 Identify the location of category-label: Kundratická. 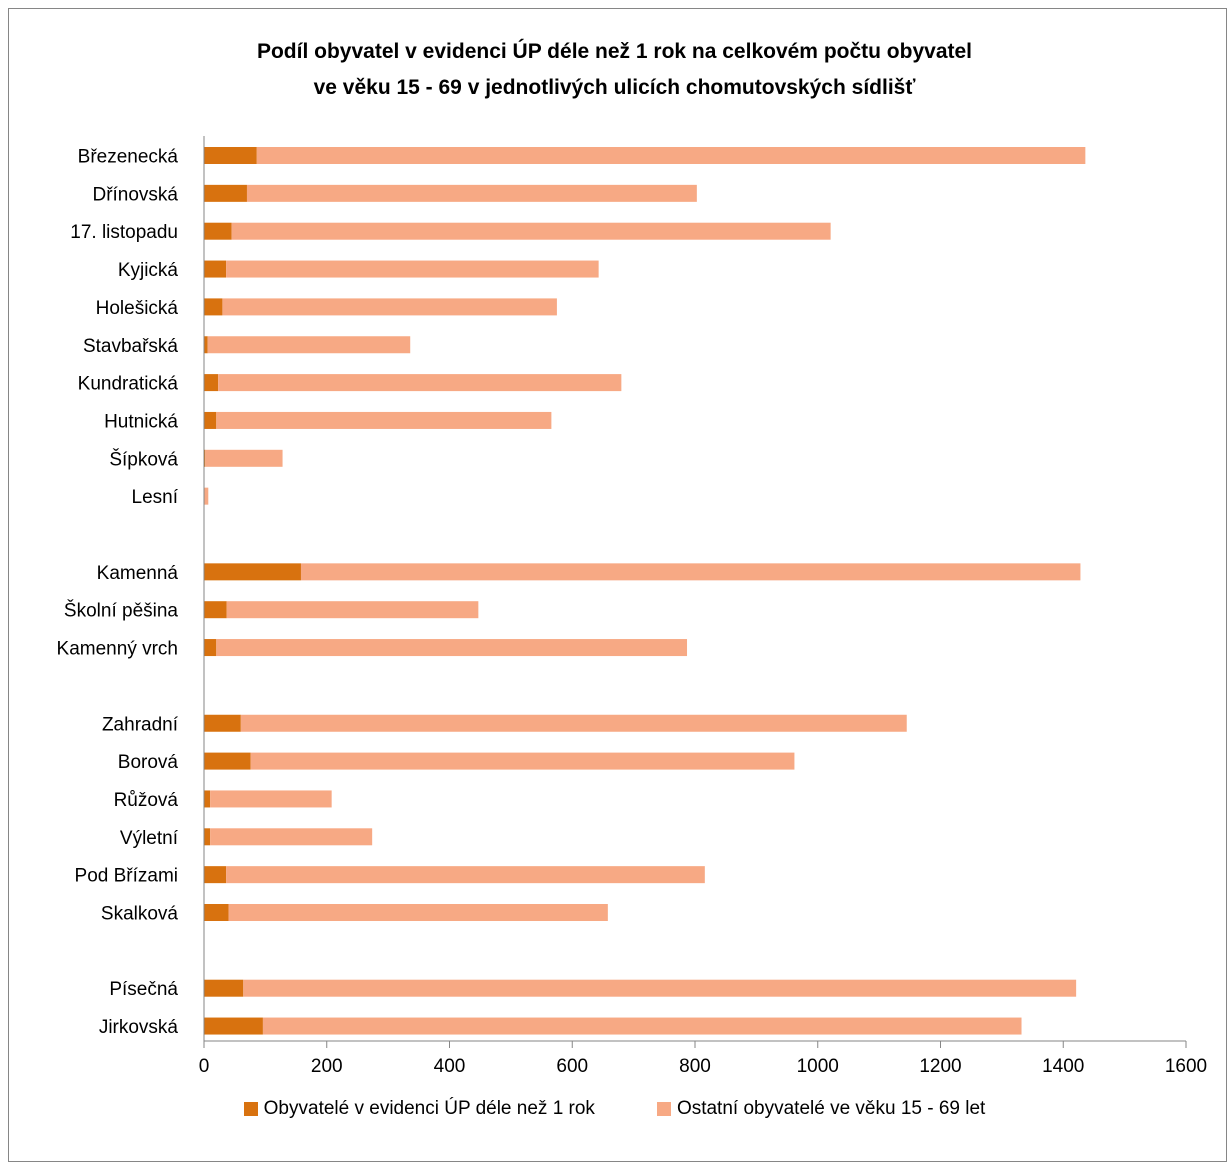
(128, 384).